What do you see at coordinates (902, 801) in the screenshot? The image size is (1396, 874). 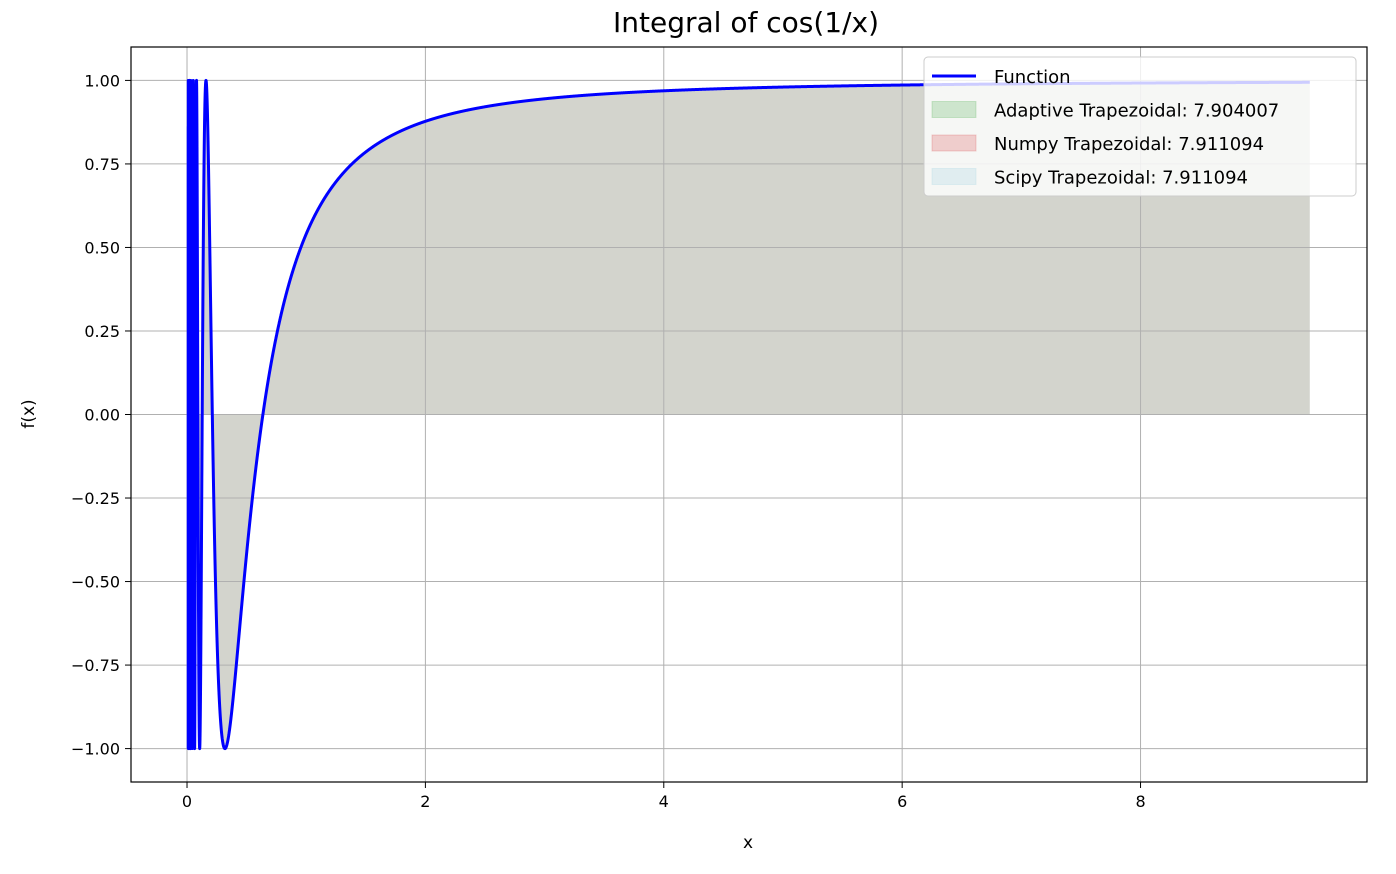 I see `x-tick-label-3: 6` at bounding box center [902, 801].